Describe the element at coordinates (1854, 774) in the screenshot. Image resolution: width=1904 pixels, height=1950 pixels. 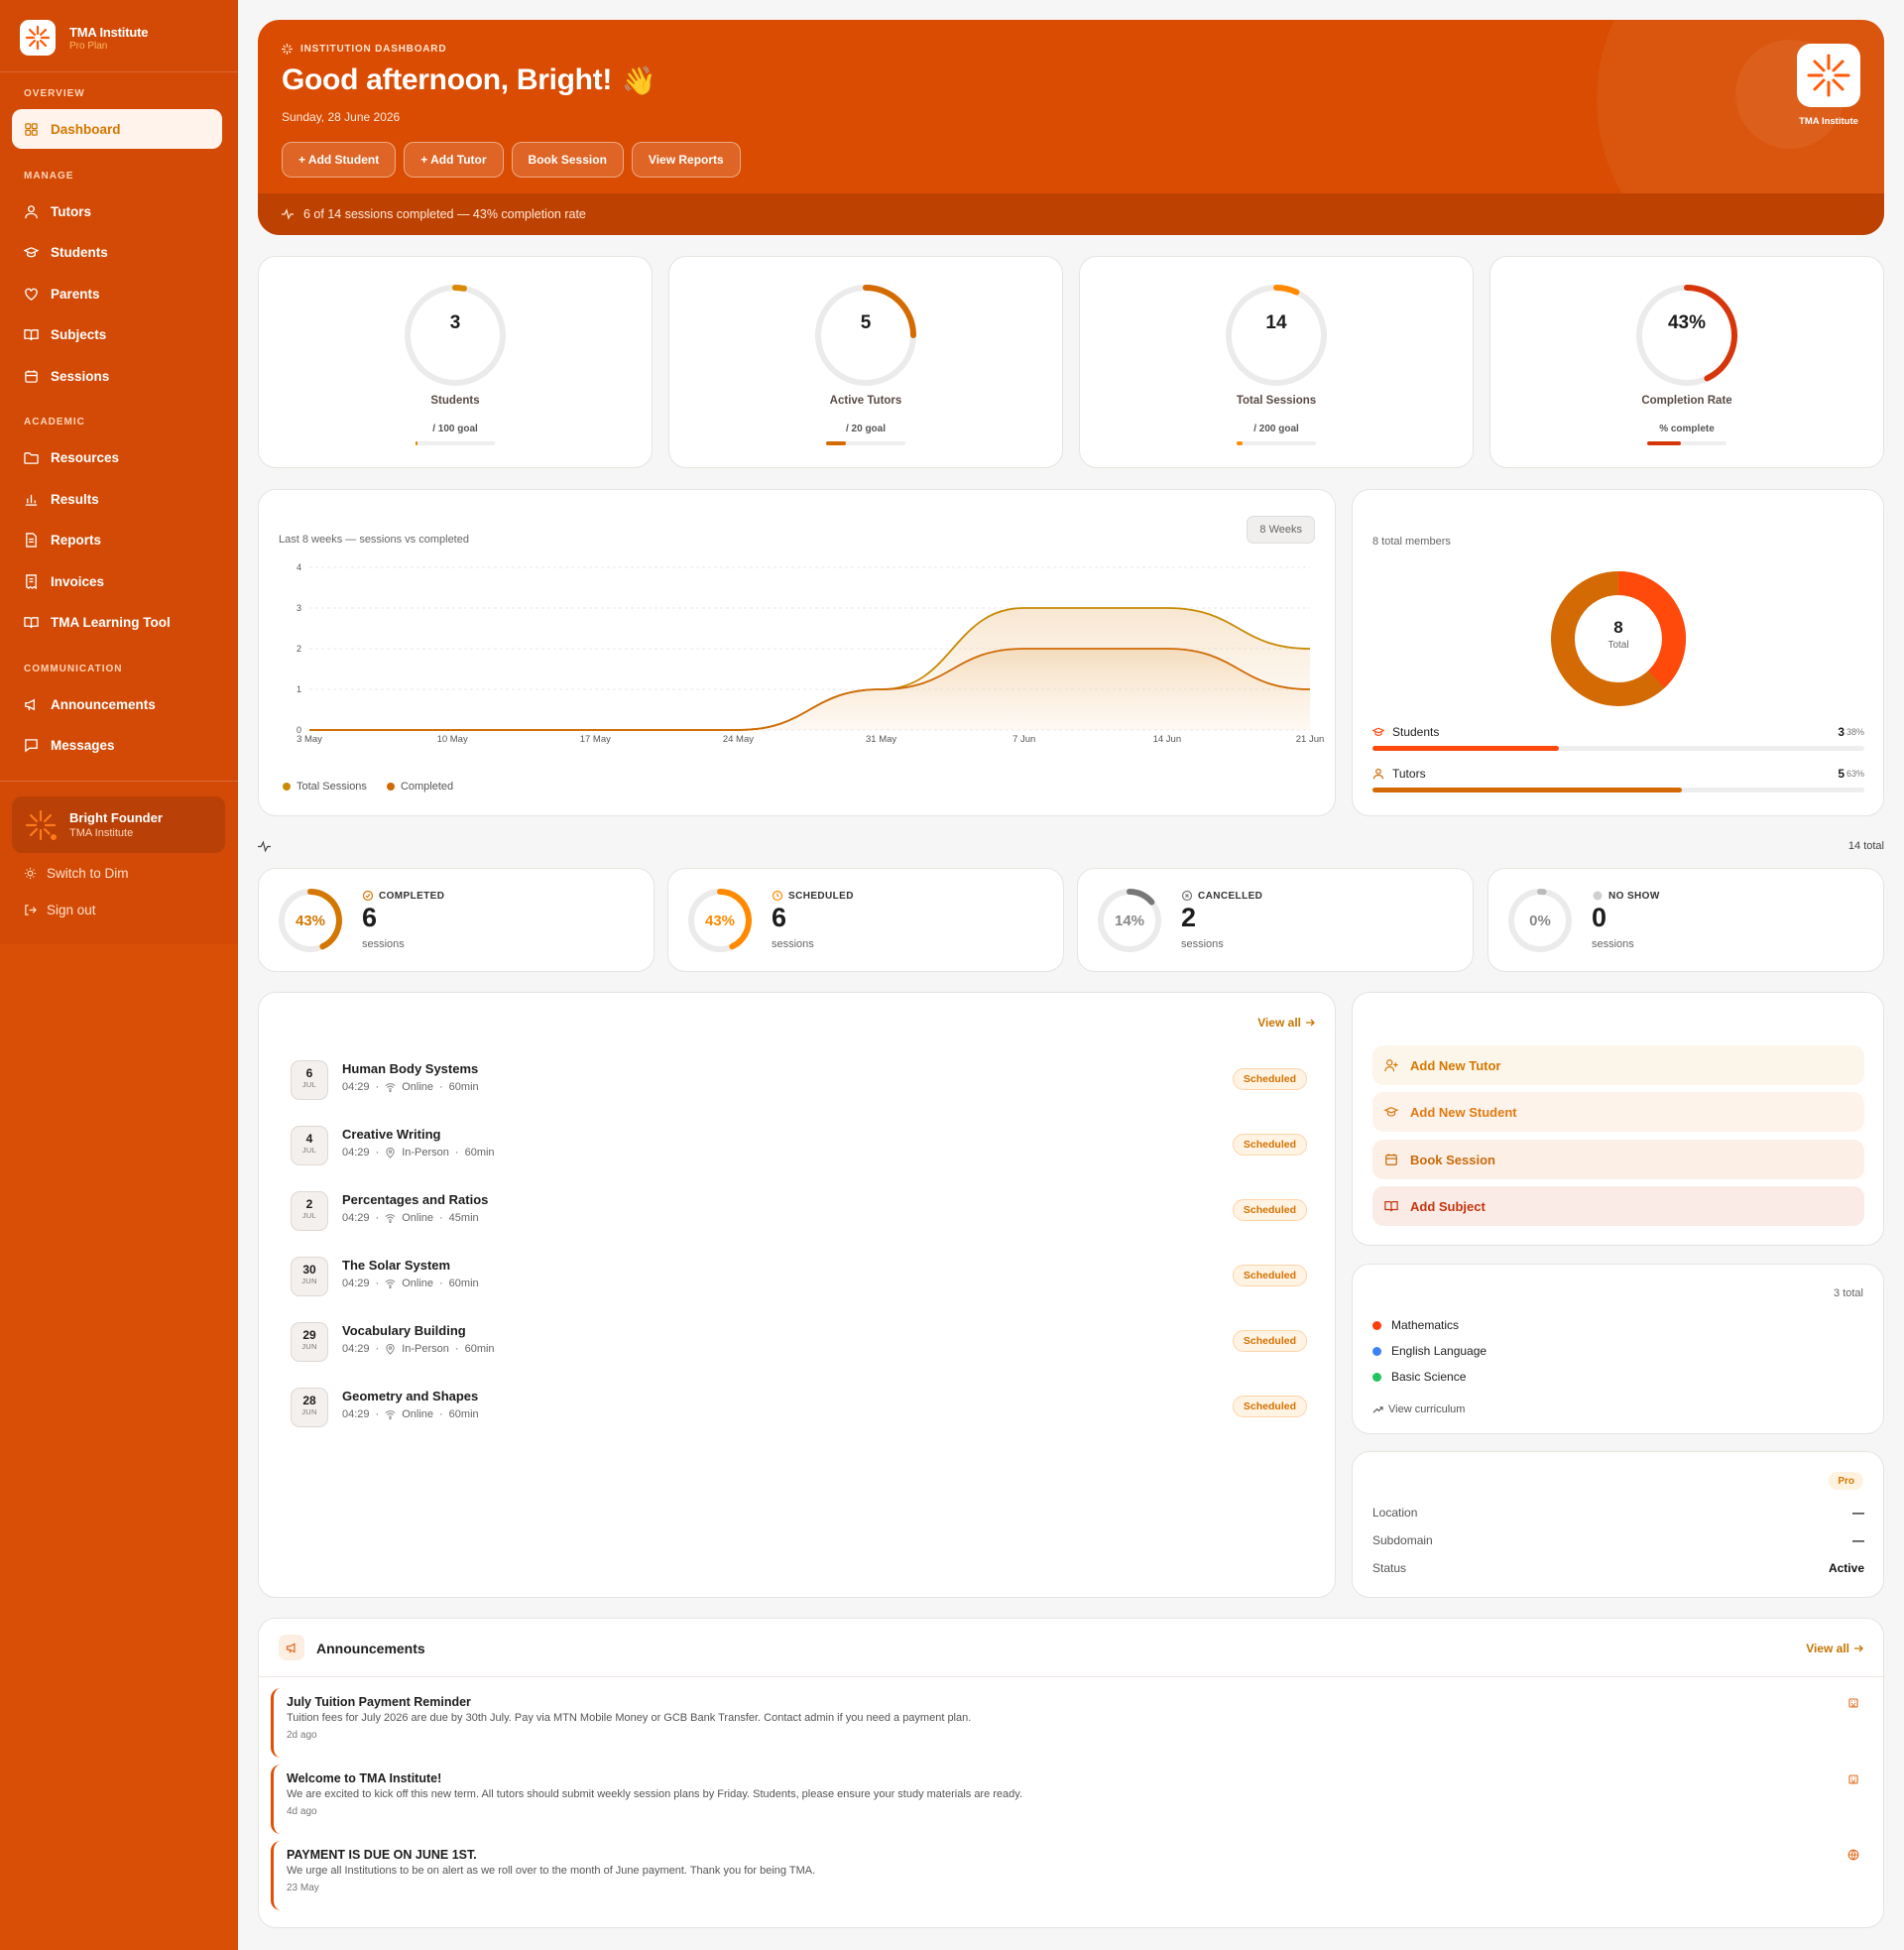
I see `members-tutors-pct: 63%` at that location.